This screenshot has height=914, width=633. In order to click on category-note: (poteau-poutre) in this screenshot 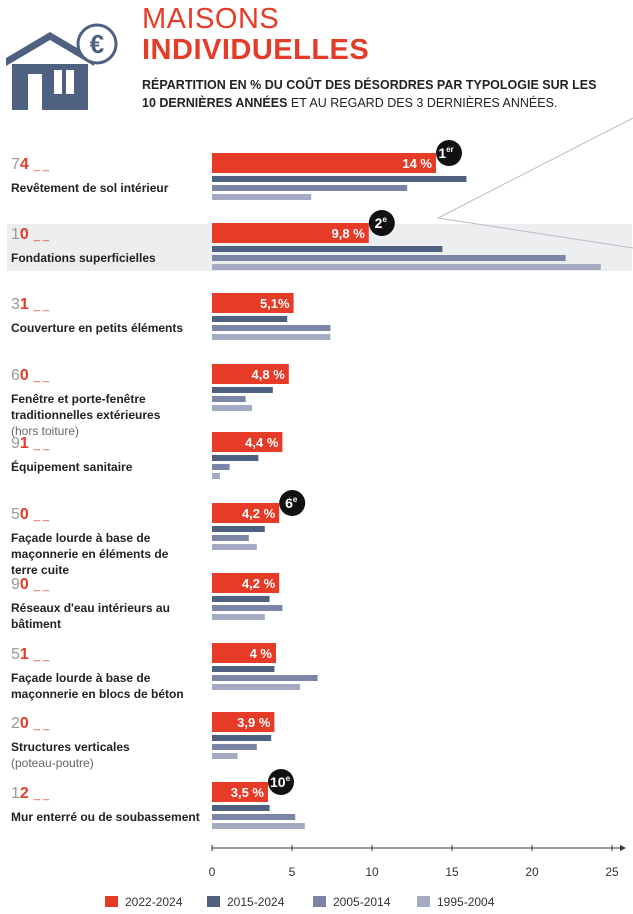, I will do `click(52, 763)`.